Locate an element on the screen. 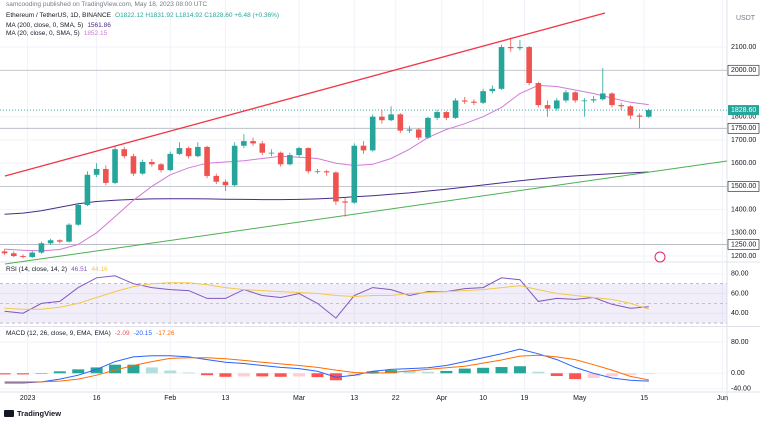 The height and width of the screenshot is (422, 760). x-tick-label: Jun is located at coordinates (722, 398).